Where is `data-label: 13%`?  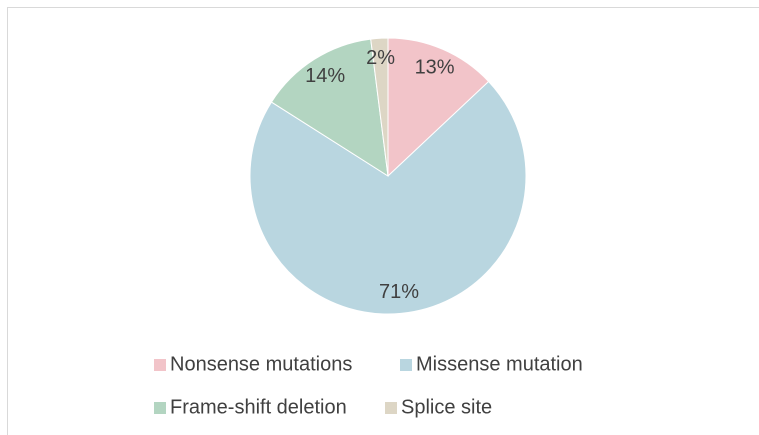
data-label: 13% is located at coordinates (435, 68).